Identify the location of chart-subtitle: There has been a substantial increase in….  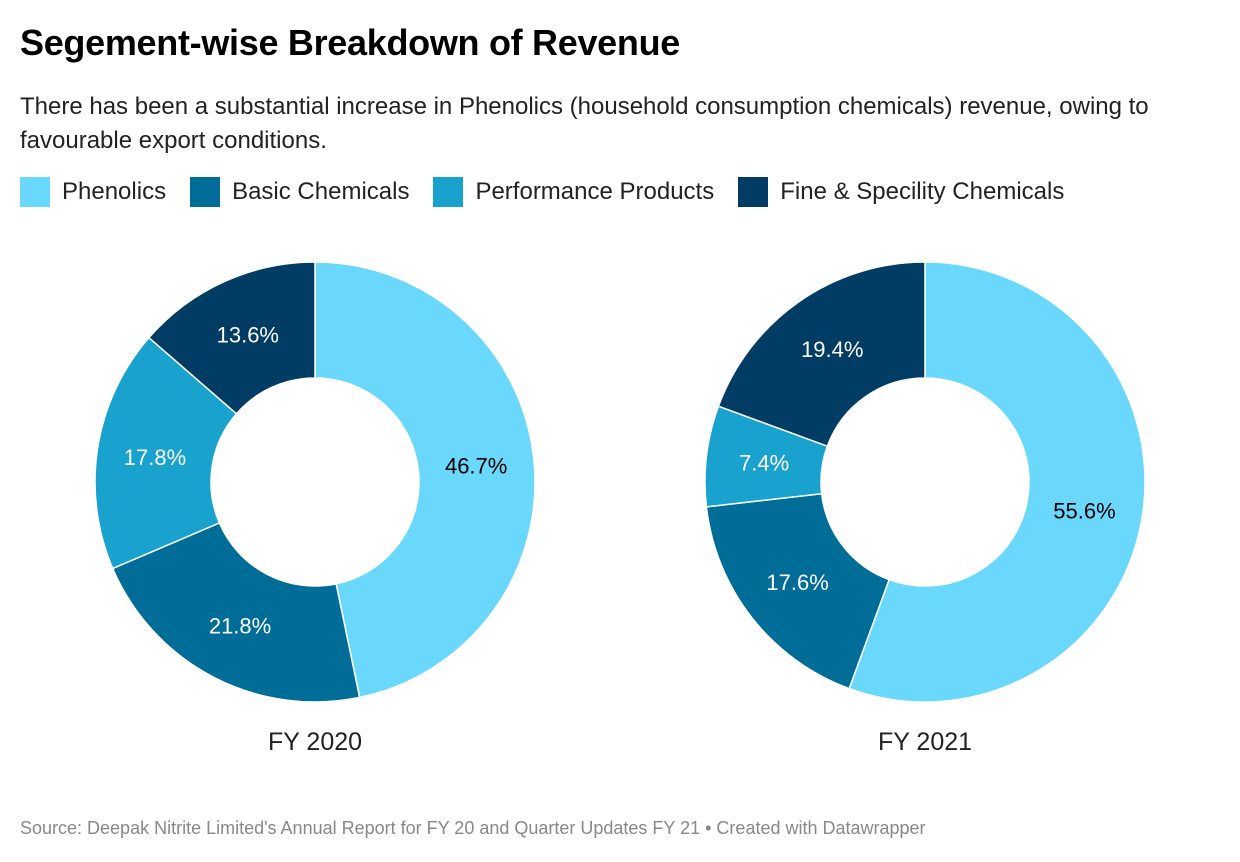
(584, 123).